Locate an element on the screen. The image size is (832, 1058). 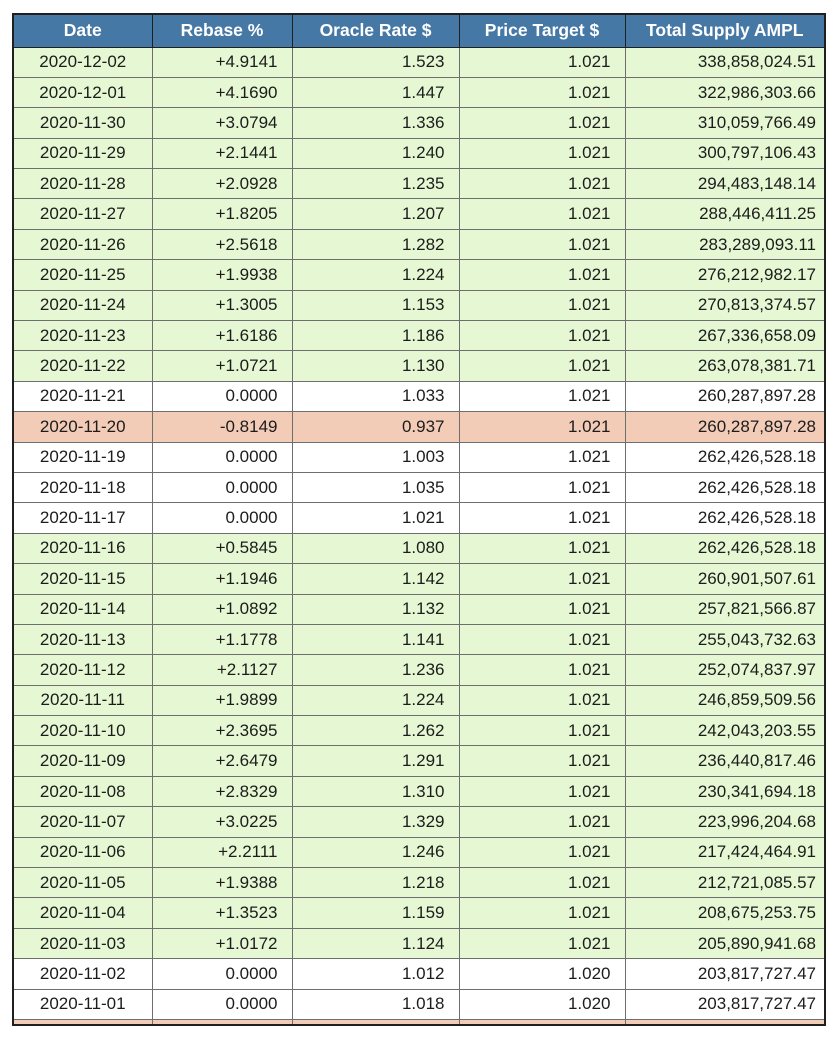
table-row: 2020-11-01 0.0000 1.018 1.020 203,817,727.47 is located at coordinates (419, 1004).